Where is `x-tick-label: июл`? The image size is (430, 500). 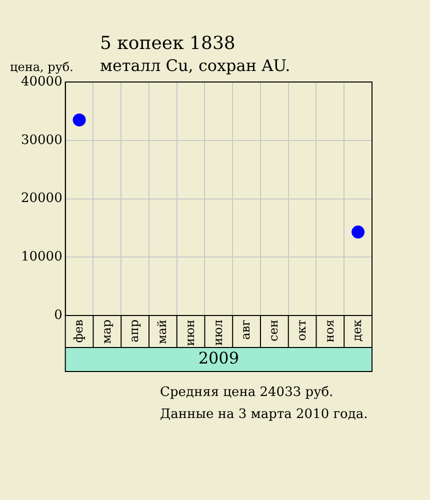
x-tick-label: июл is located at coordinates (217, 332).